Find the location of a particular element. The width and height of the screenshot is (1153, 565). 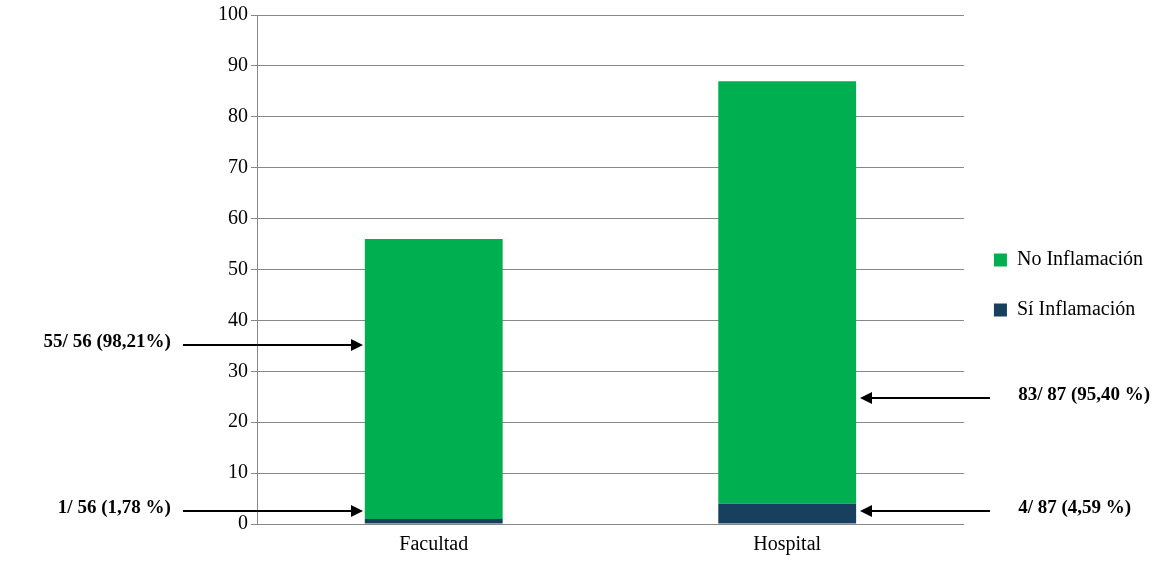

text: 4/ 87 (4,59 %) is located at coordinates (1075, 506).